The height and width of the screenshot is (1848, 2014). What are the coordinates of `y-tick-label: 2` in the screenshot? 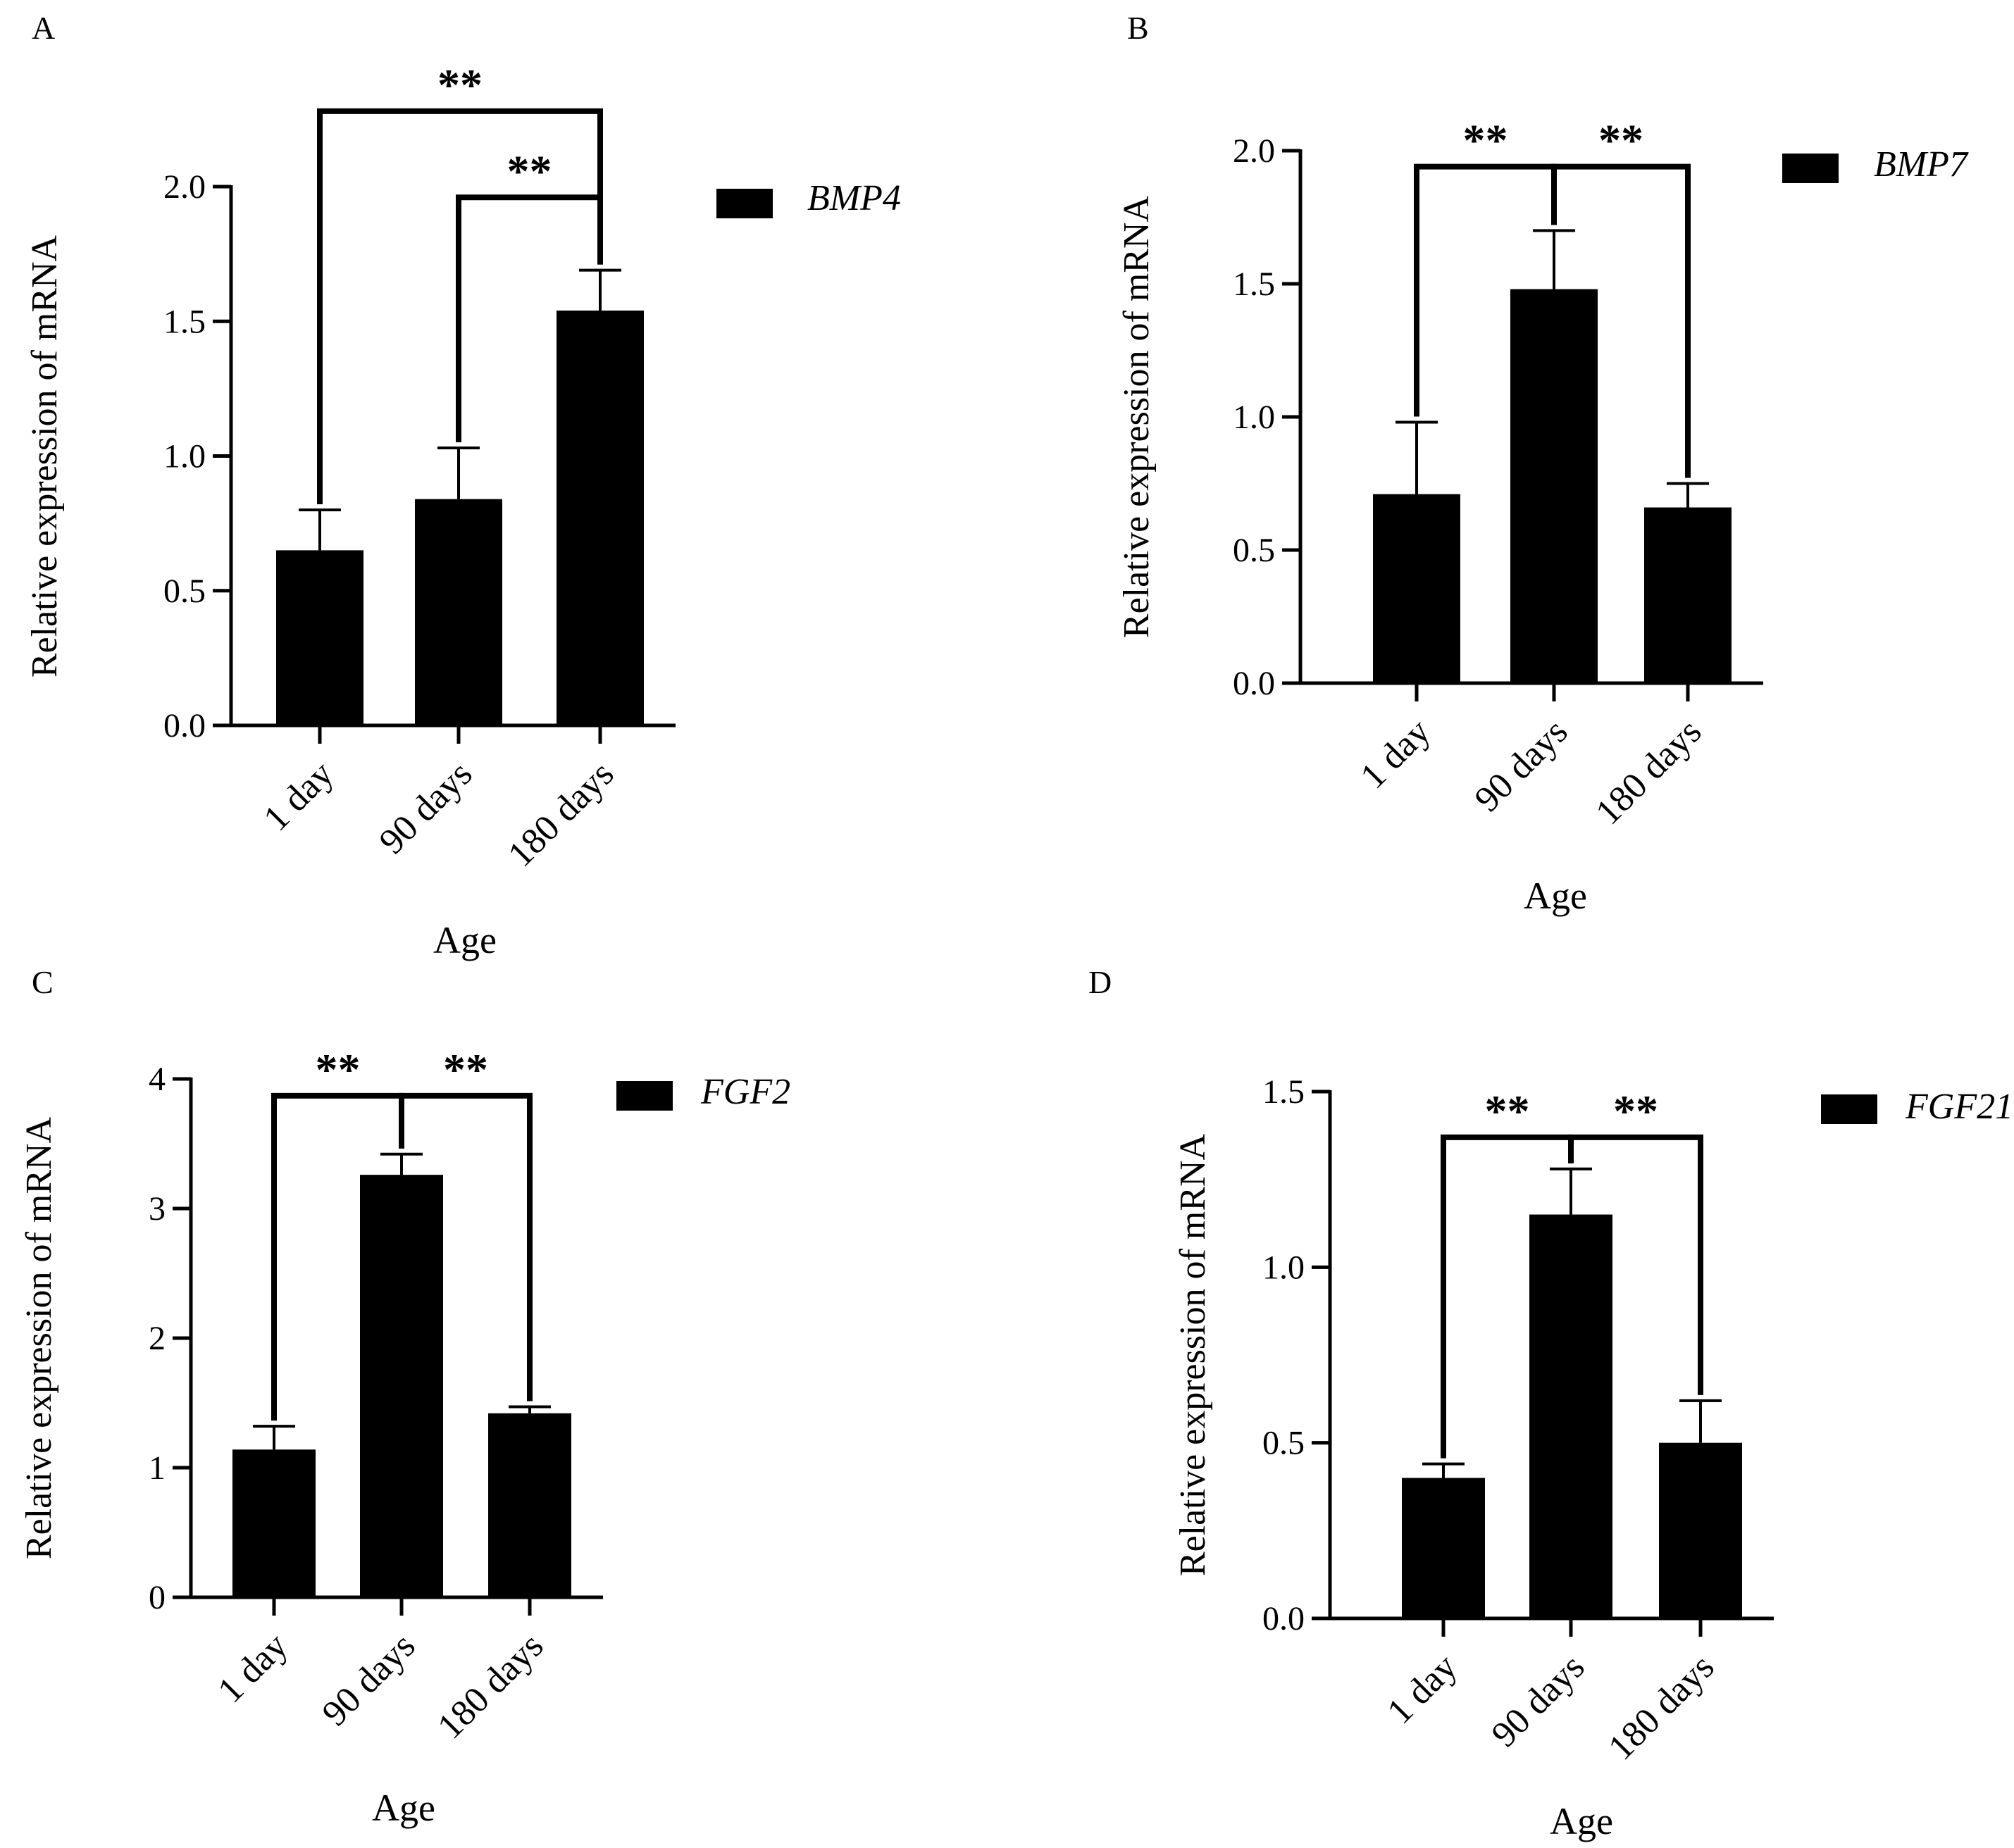 It's located at (157, 1338).